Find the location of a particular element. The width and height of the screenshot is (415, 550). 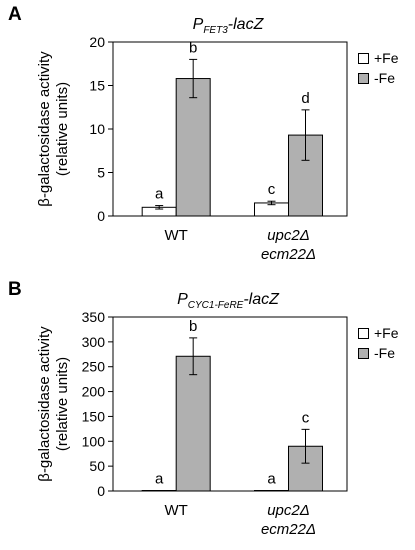

y-tick-label: 300 is located at coordinates (94, 342).